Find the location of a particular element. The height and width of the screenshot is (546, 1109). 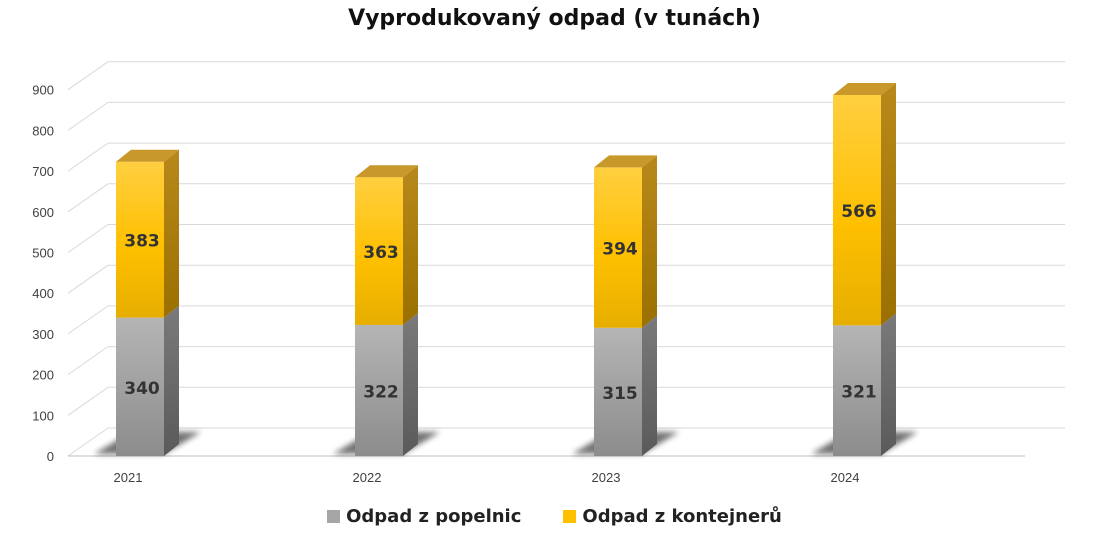

bar-popelnice-2024 is located at coordinates (857, 390).